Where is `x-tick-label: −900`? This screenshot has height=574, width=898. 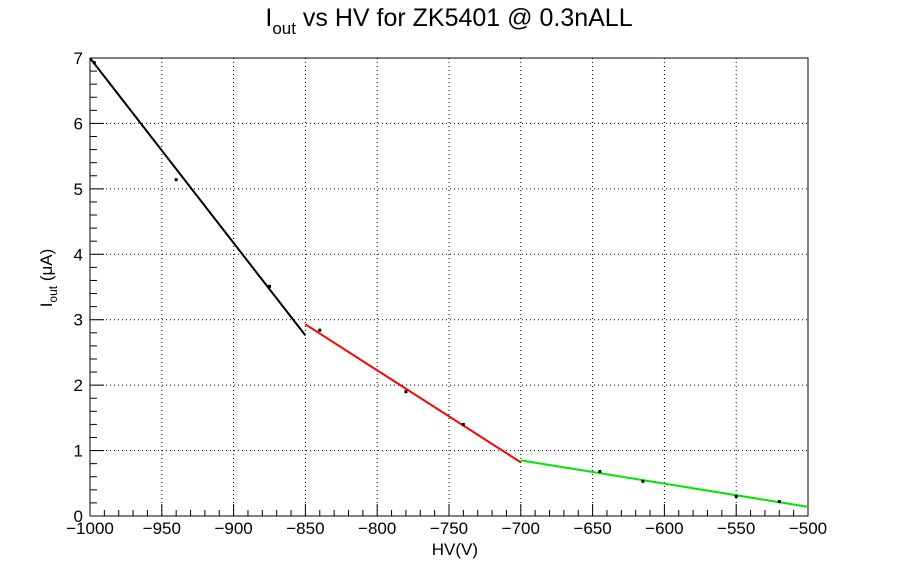
x-tick-label: −900 is located at coordinates (233, 528).